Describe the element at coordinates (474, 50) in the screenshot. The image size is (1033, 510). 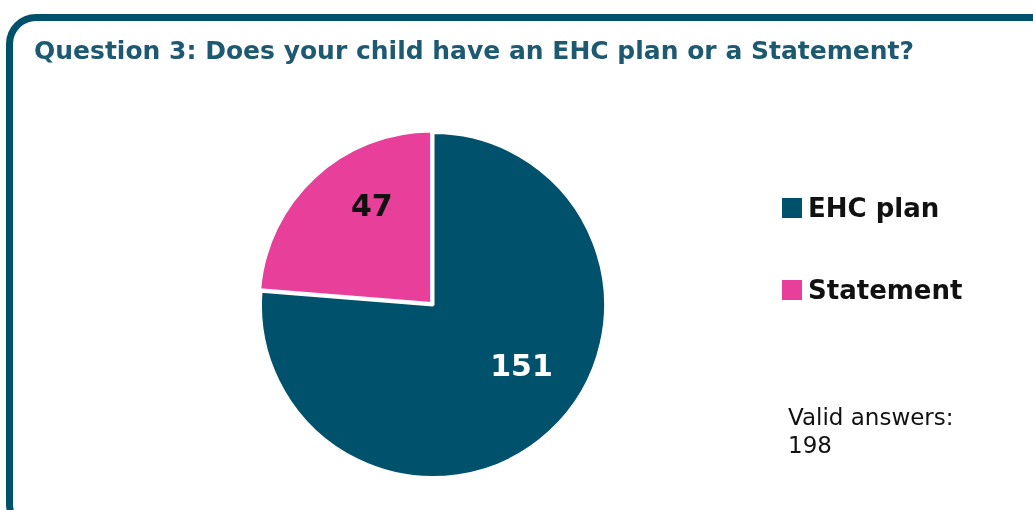
I see `chart-title: Question 3: Does your child have an EHC plan or a Statement?` at that location.